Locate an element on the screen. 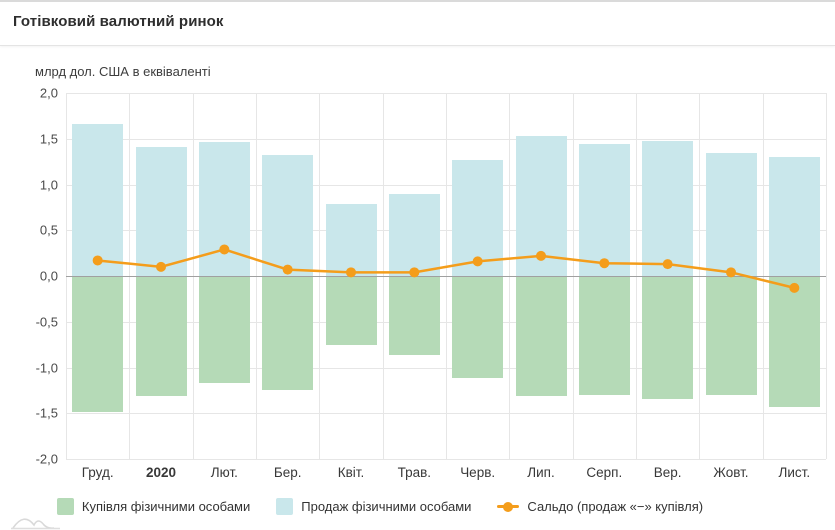 The height and width of the screenshot is (530, 835). y-tick-label: -0,5 is located at coordinates (46, 322).